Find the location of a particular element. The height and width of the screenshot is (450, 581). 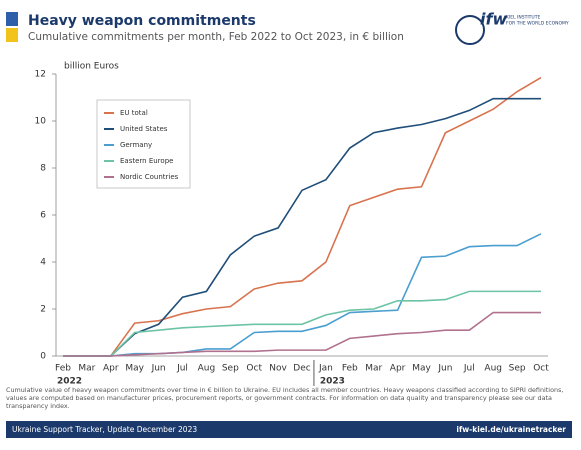

logo-text: ifw is located at coordinates (493, 19).